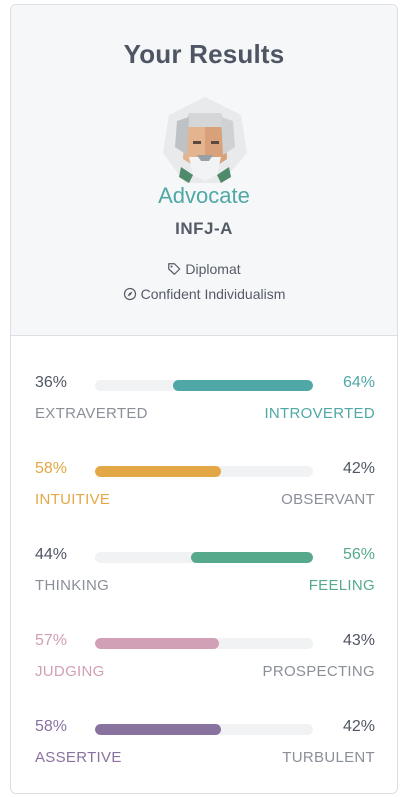  I want to click on trait-row: 58% 42% ASSERTIVE TURBULENT, so click(205, 748).